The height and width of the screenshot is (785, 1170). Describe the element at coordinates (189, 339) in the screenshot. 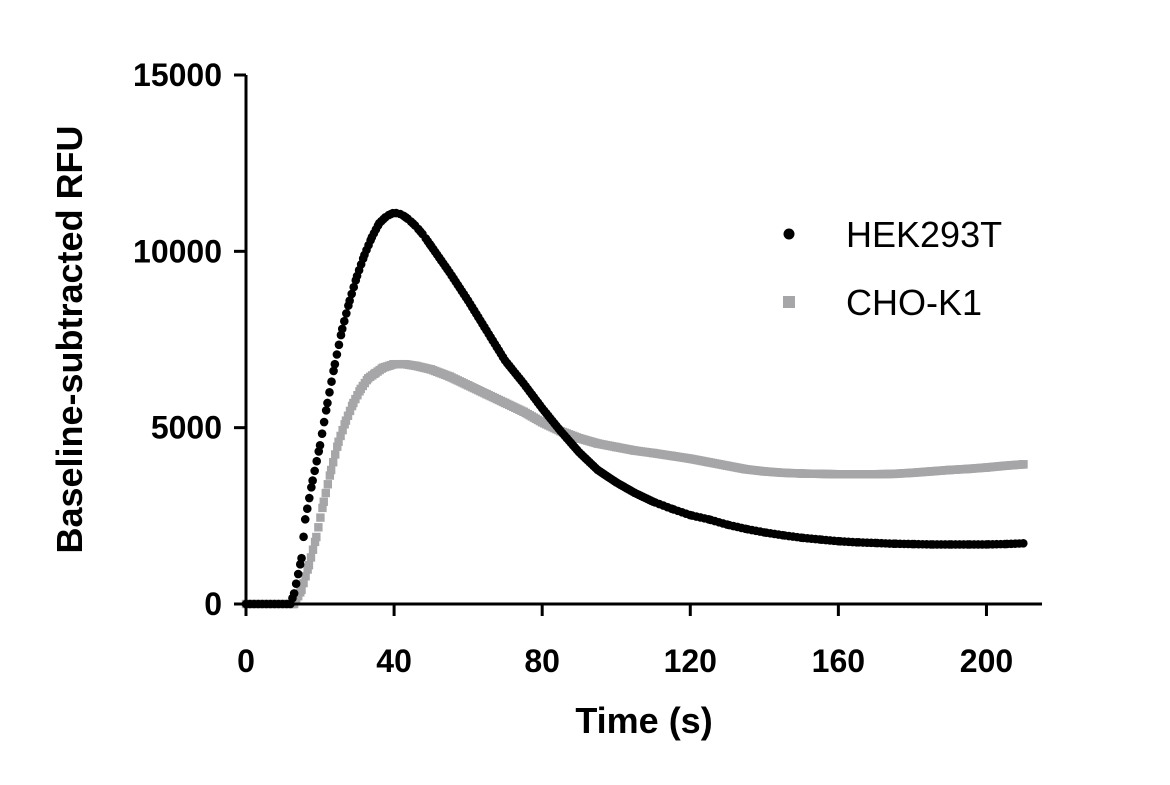

I see `y-axis-ticks: 0 5000 10000 15000` at that location.